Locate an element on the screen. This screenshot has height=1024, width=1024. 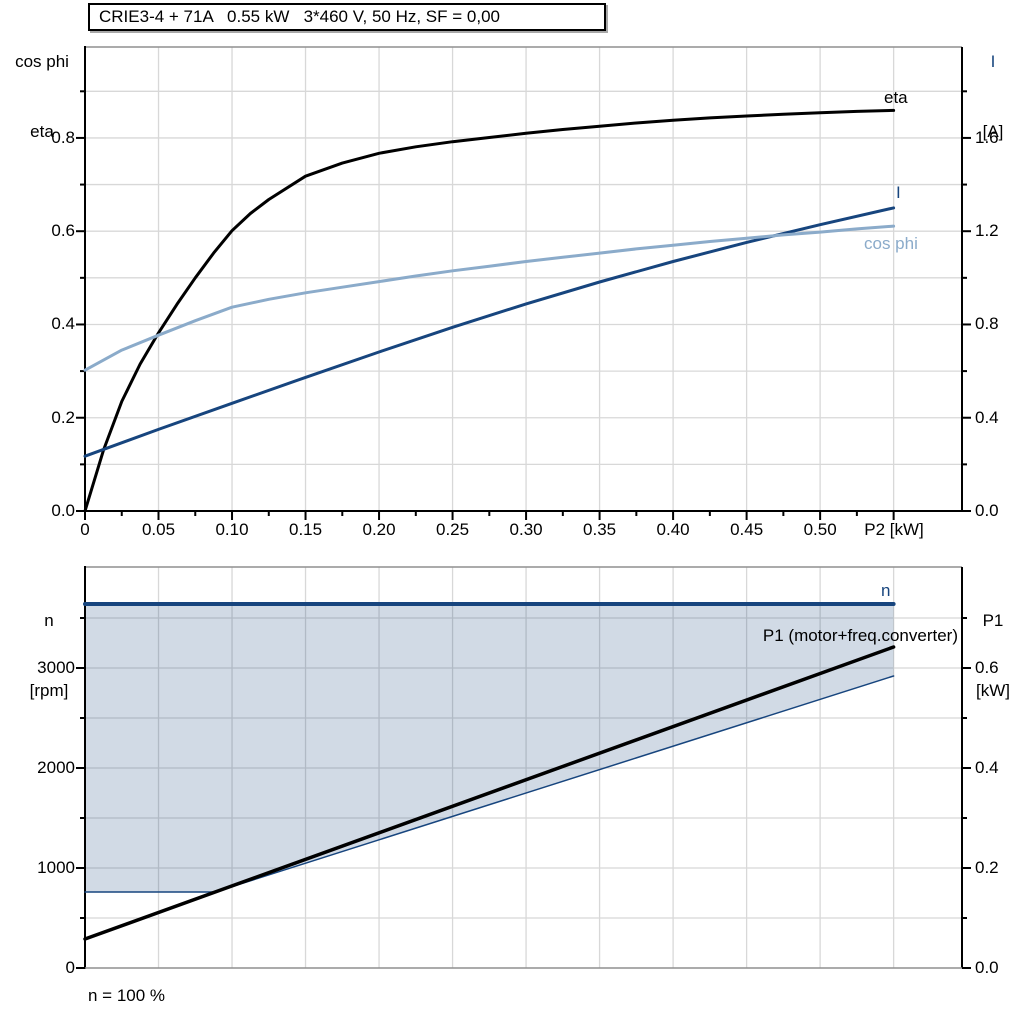
x-tick-label: 0.50 is located at coordinates (820, 529).